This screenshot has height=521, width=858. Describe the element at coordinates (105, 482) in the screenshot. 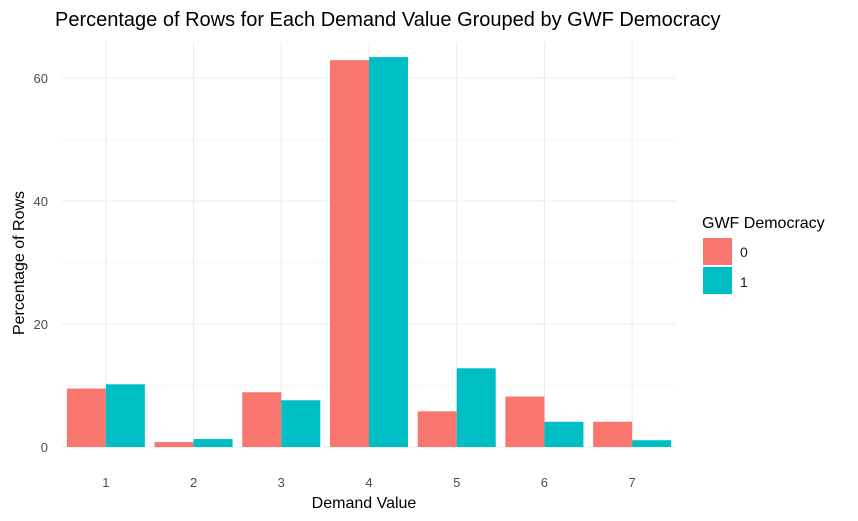

I see `x-tick-label: 1` at that location.